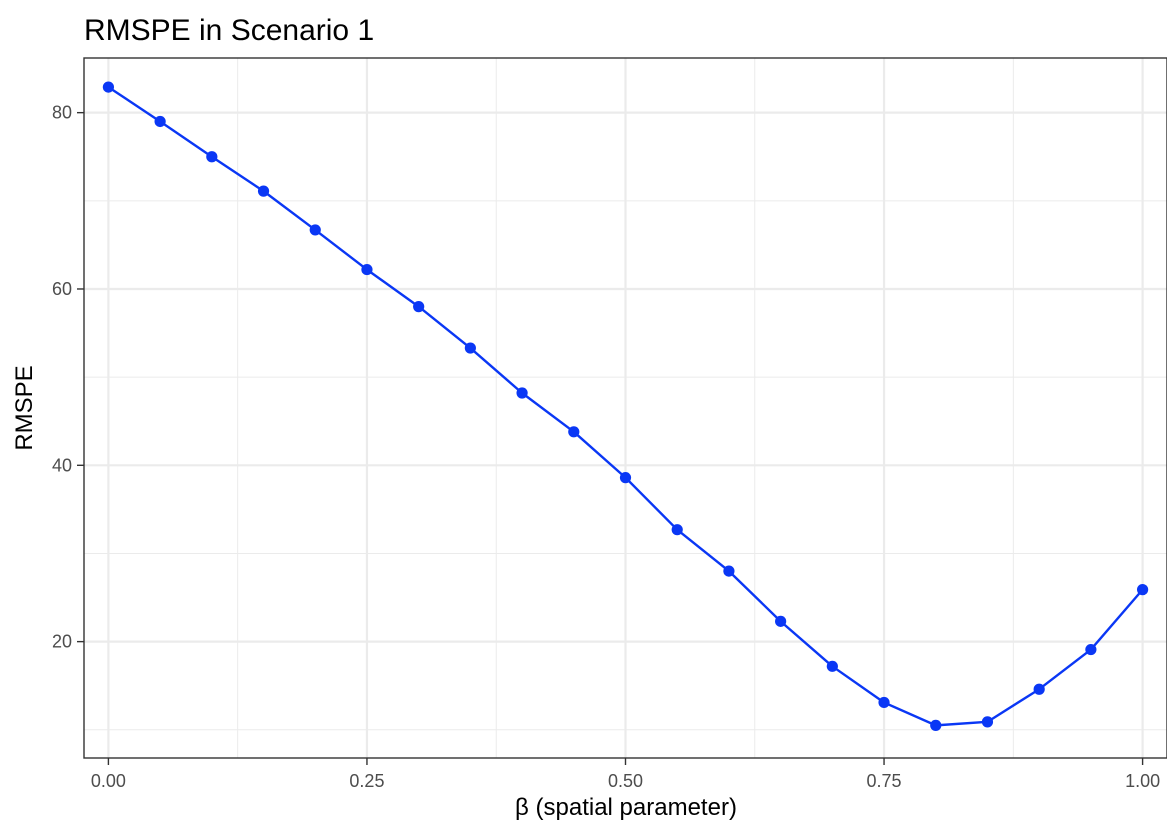 This screenshot has height=827, width=1167. What do you see at coordinates (229, 30) in the screenshot?
I see `chart-title: RMSPE in Scenario 1` at bounding box center [229, 30].